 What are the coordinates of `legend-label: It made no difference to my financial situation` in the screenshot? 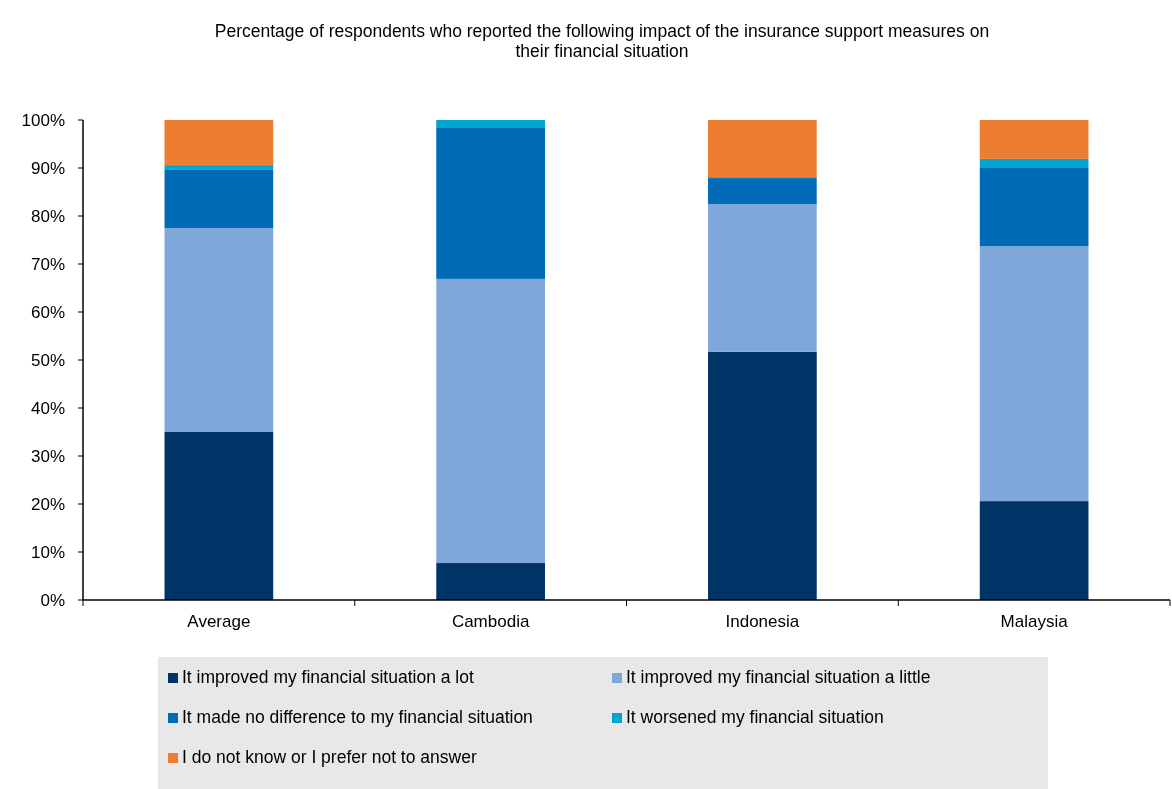 It's located at (357, 717).